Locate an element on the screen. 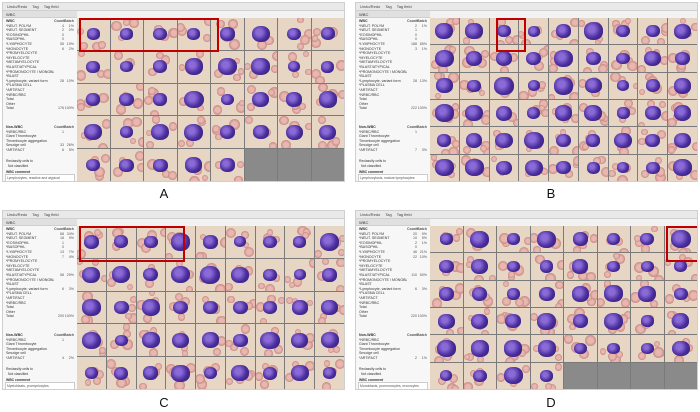 The width and height of the screenshot is (700, 412). non-wbc-row: *ARTIFACT 2 1% is located at coordinates (393, 358).